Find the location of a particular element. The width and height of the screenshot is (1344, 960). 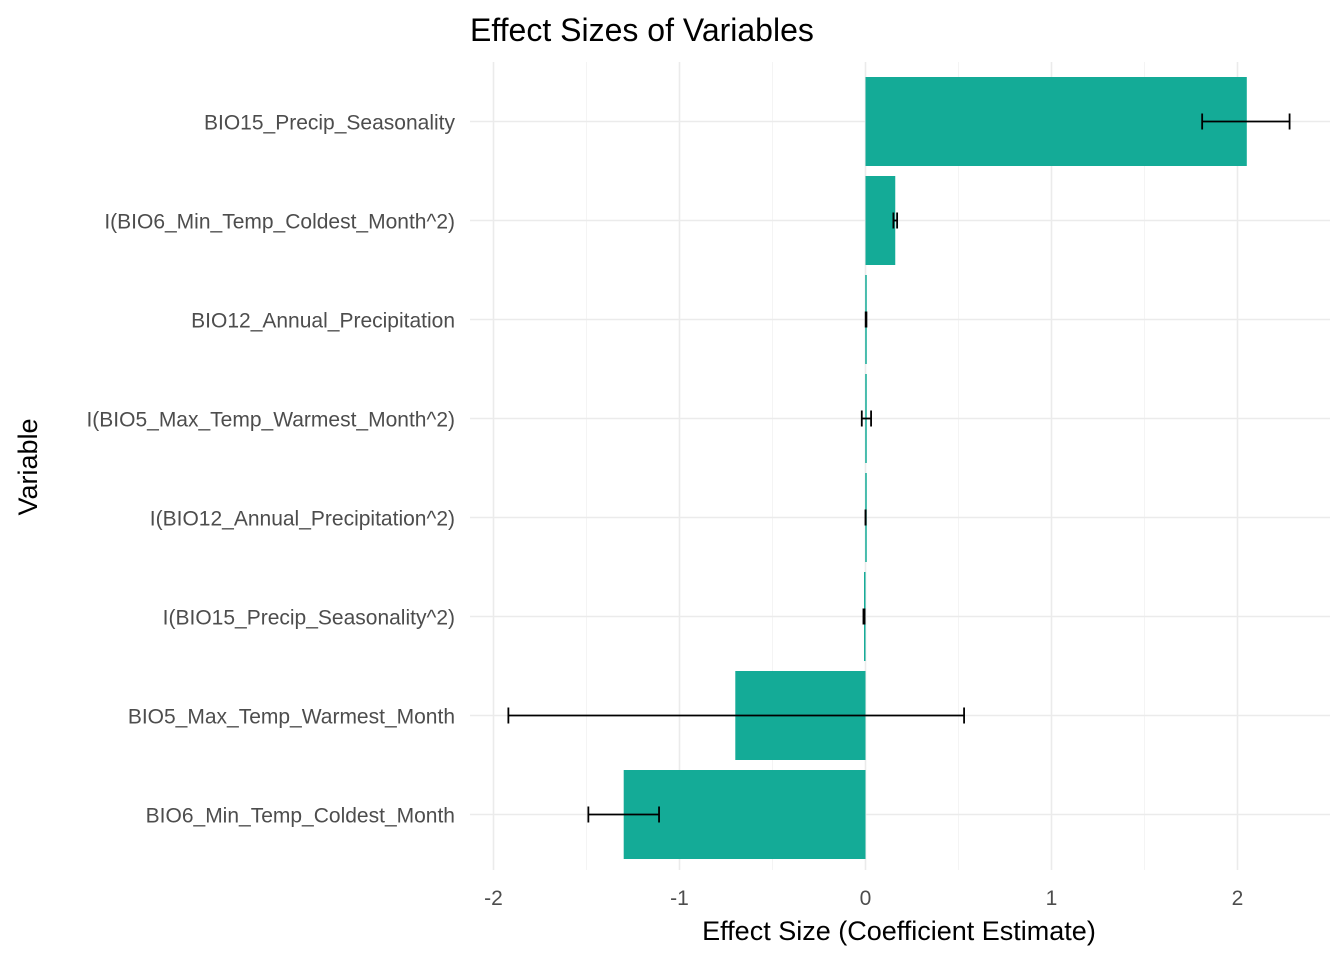

y-axis-title: Variable is located at coordinates (28, 466).